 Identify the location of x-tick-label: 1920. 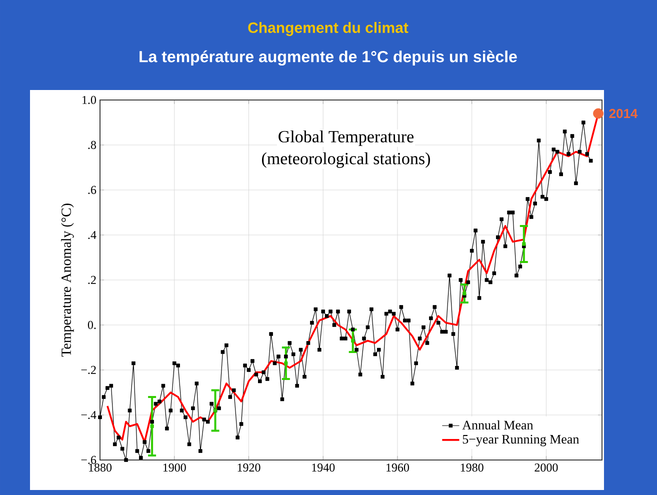
(249, 468).